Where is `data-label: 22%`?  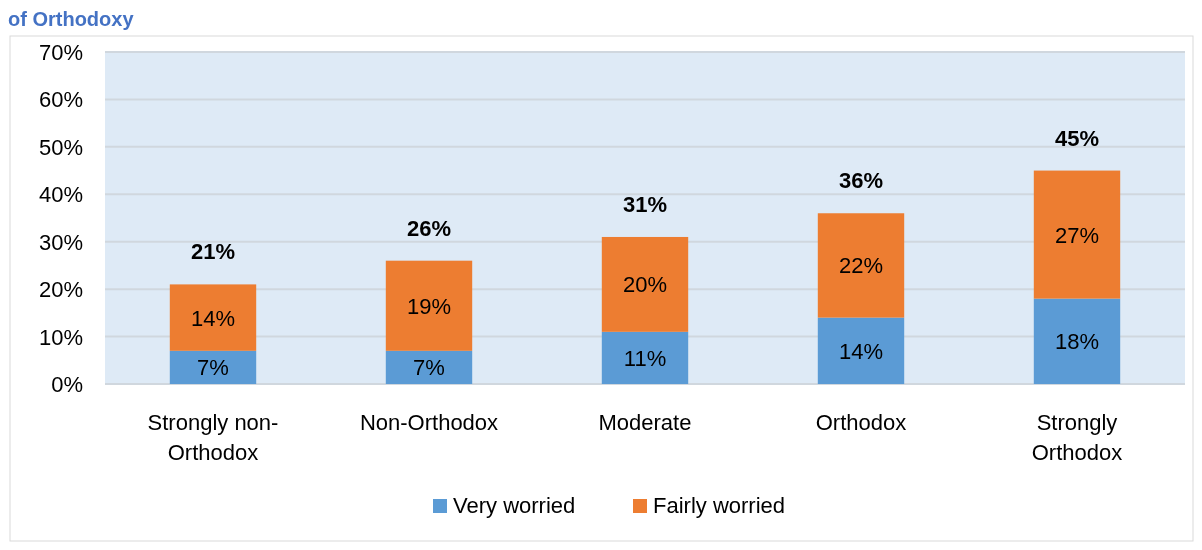 data-label: 22% is located at coordinates (861, 266).